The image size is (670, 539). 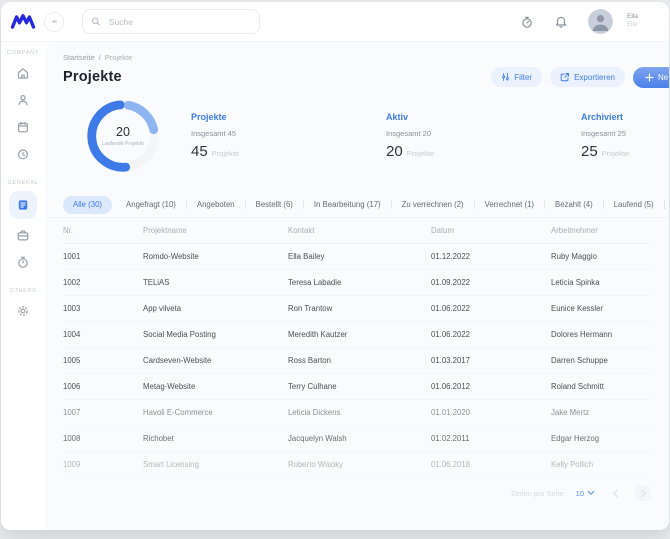 I want to click on projects-icon, so click(x=23, y=205).